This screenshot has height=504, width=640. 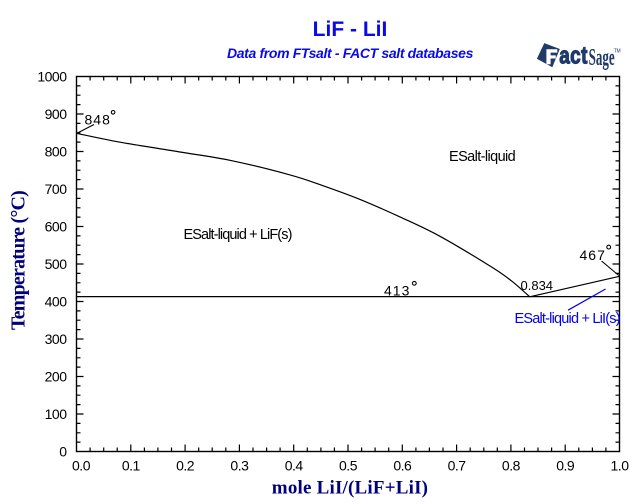 I want to click on svg-text: 0.2, so click(x=185, y=465).